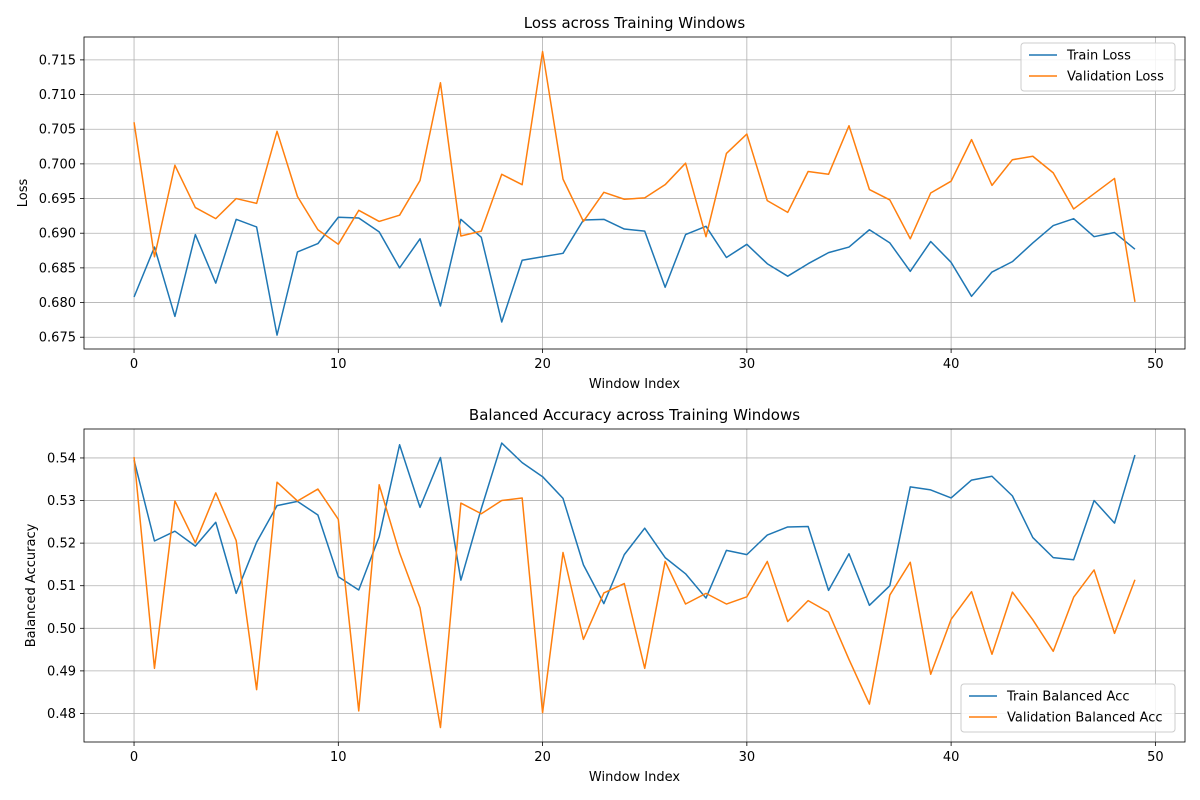 This screenshot has width=1200, height=800. What do you see at coordinates (57, 338) in the screenshot?
I see `y-tick-label: 0.675` at bounding box center [57, 338].